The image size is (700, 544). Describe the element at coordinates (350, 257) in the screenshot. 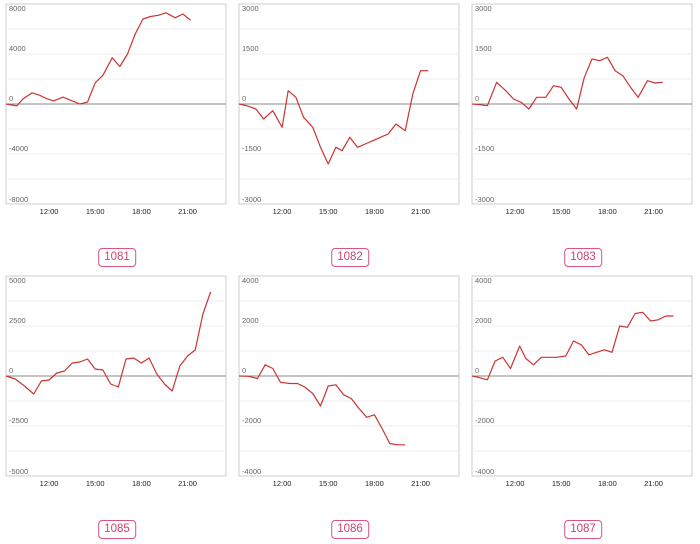

I see `badge-1082: 1082` at that location.